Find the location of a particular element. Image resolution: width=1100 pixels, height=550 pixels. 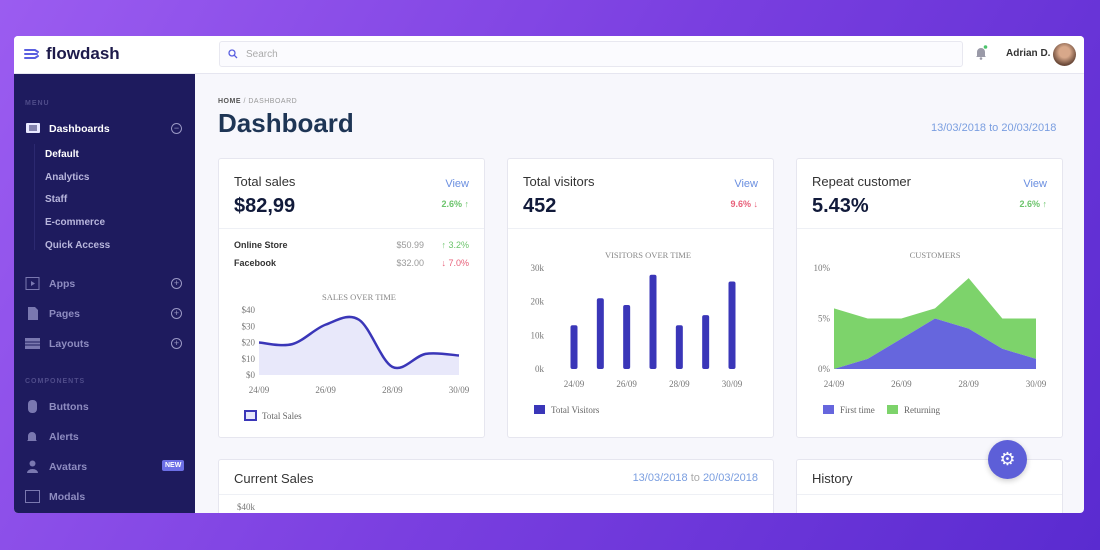

sidebar-item-avatars: Avatars is located at coordinates (68, 467).